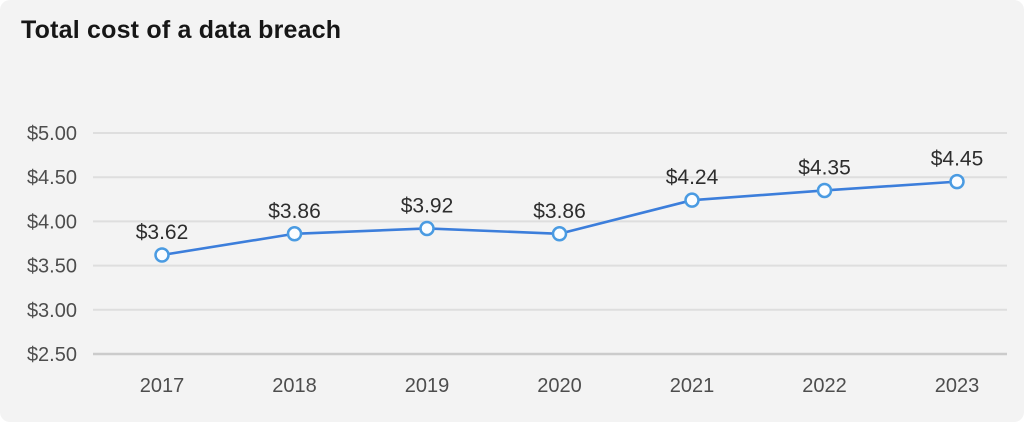  I want to click on y-tick-label: $3.00, so click(52, 311).